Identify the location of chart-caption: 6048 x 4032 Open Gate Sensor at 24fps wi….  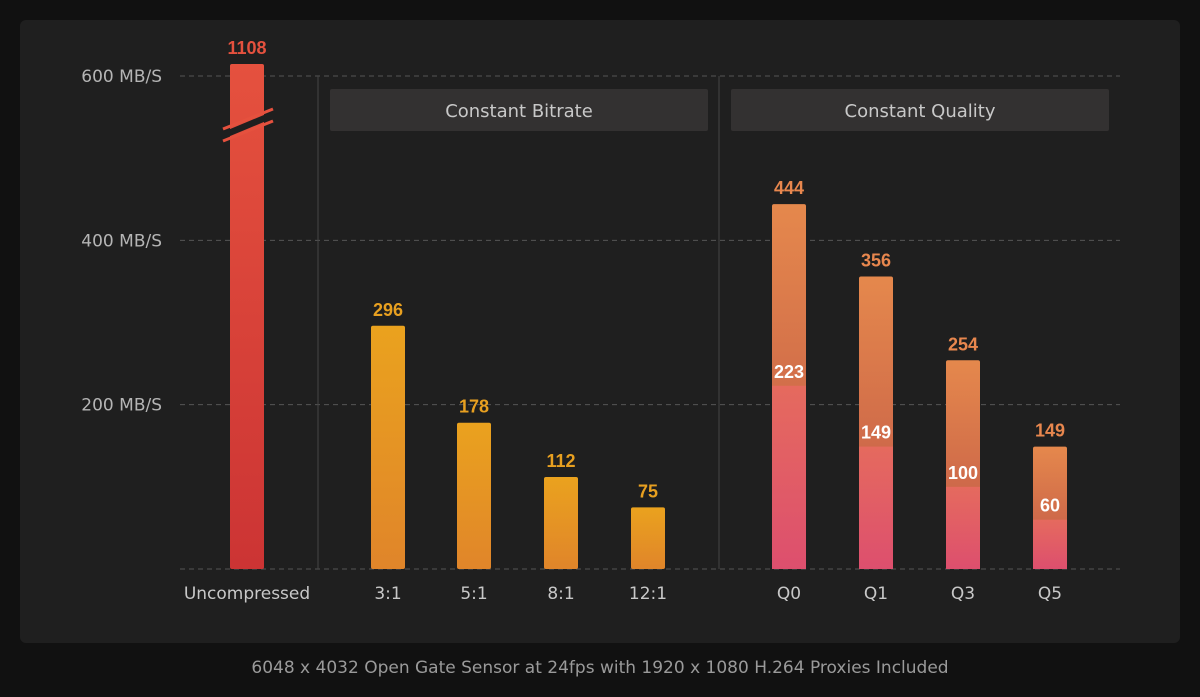
(600, 668).